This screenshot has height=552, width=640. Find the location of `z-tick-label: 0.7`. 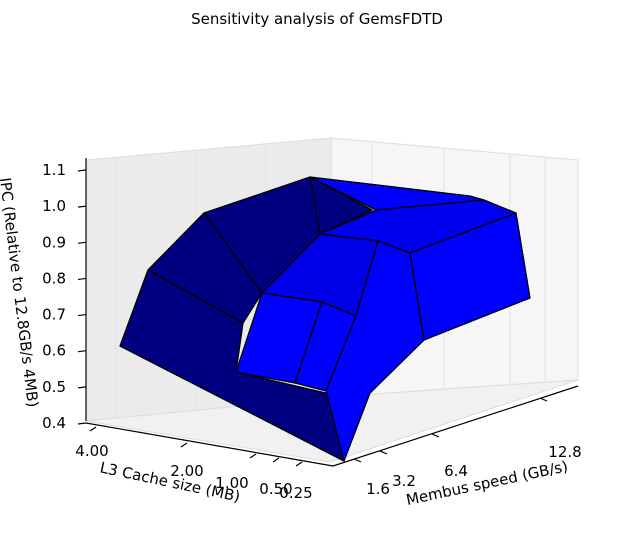

z-tick-label: 0.7 is located at coordinates (54, 315).